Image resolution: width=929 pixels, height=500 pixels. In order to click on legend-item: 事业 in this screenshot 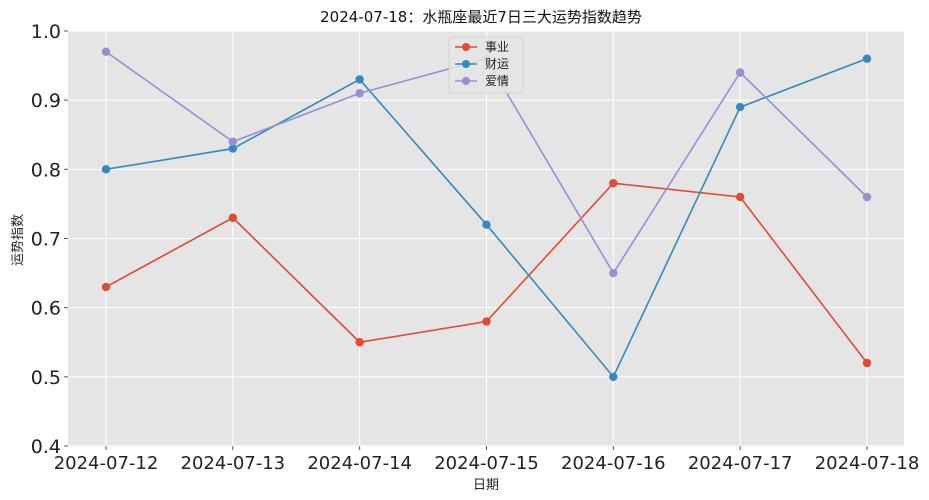, I will do `click(482, 47)`.